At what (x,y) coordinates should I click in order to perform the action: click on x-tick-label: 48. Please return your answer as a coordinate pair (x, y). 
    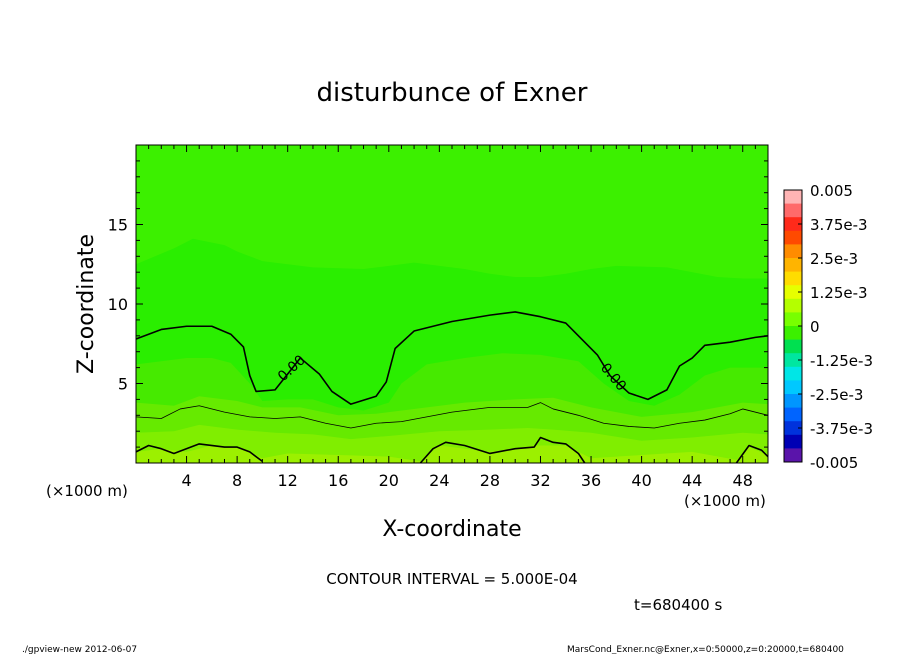
    Looking at the image, I should click on (743, 480).